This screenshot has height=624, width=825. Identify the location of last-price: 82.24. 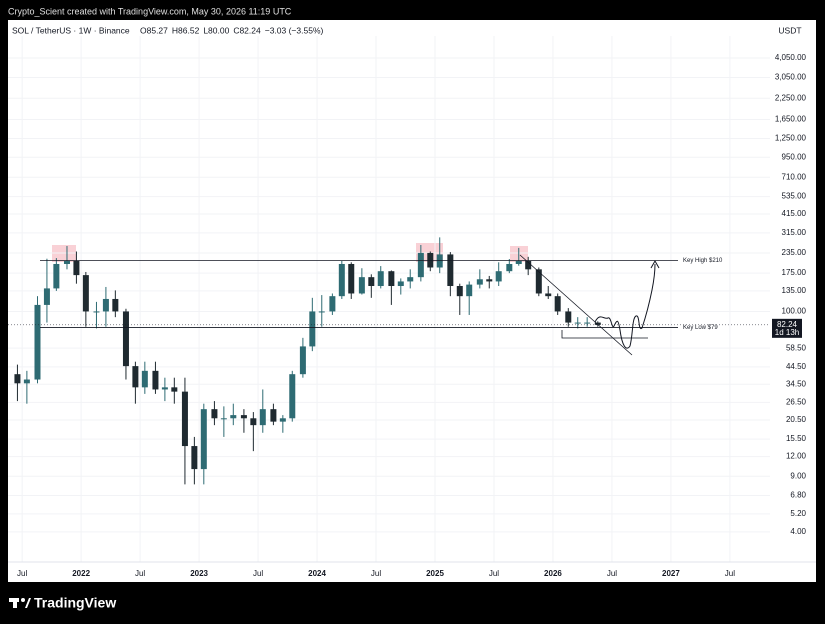
(787, 324).